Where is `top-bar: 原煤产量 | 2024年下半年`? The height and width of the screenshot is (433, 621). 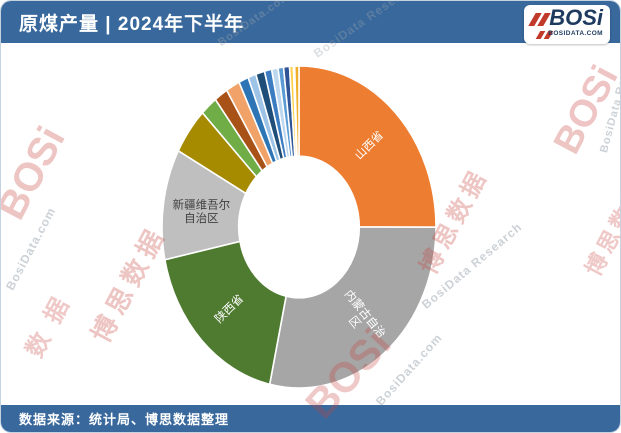 top-bar: 原煤产量 | 2024年下半年 is located at coordinates (310, 22).